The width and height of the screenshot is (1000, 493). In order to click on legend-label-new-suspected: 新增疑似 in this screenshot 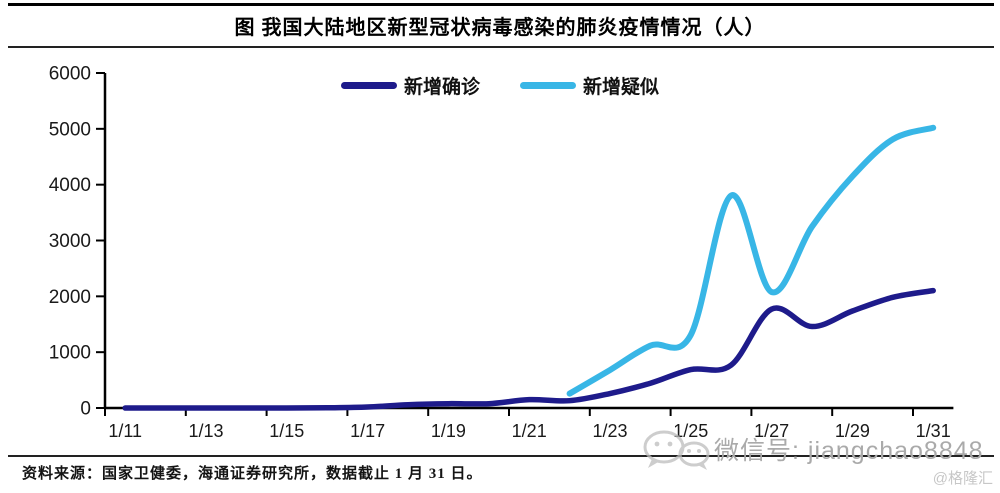, I will do `click(621, 87)`.